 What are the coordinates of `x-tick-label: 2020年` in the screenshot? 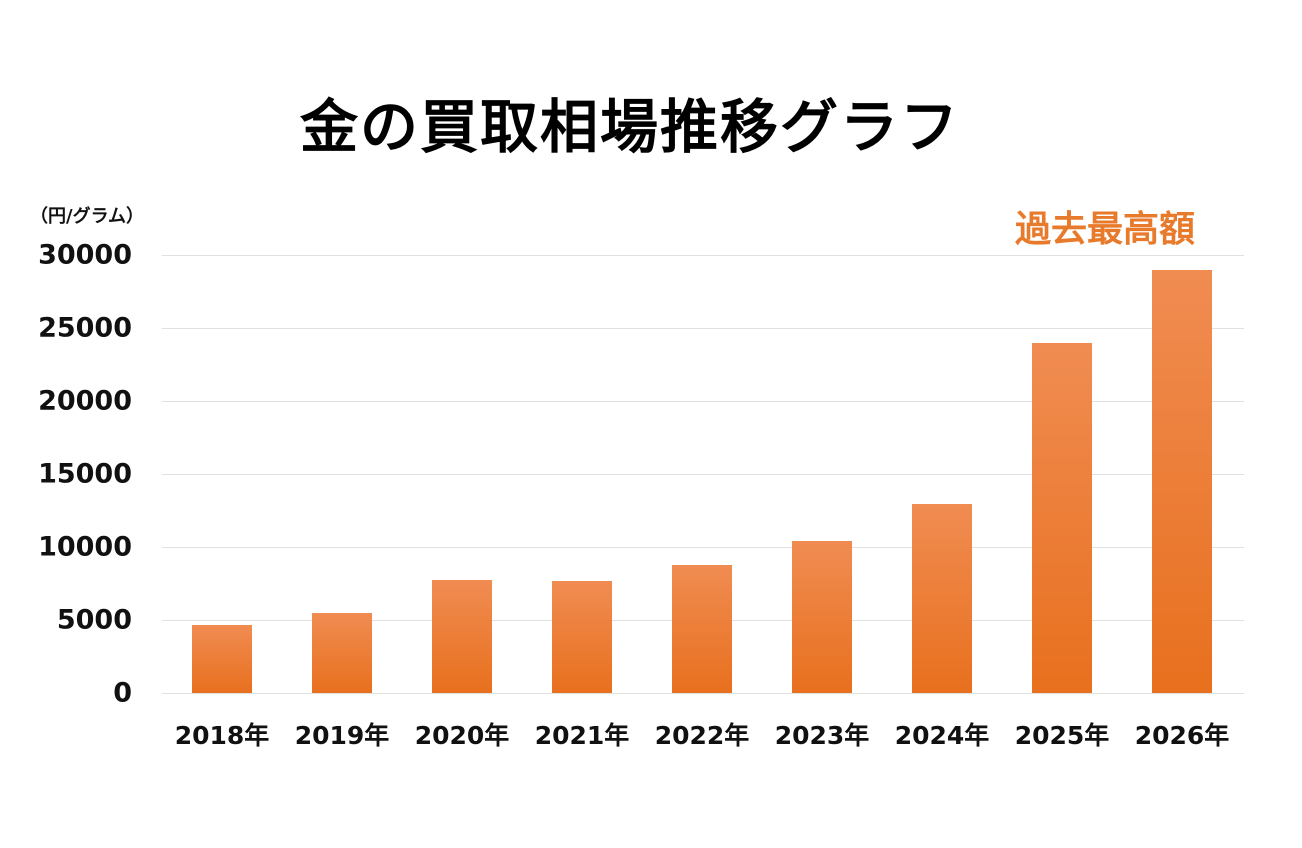 It's located at (462, 735).